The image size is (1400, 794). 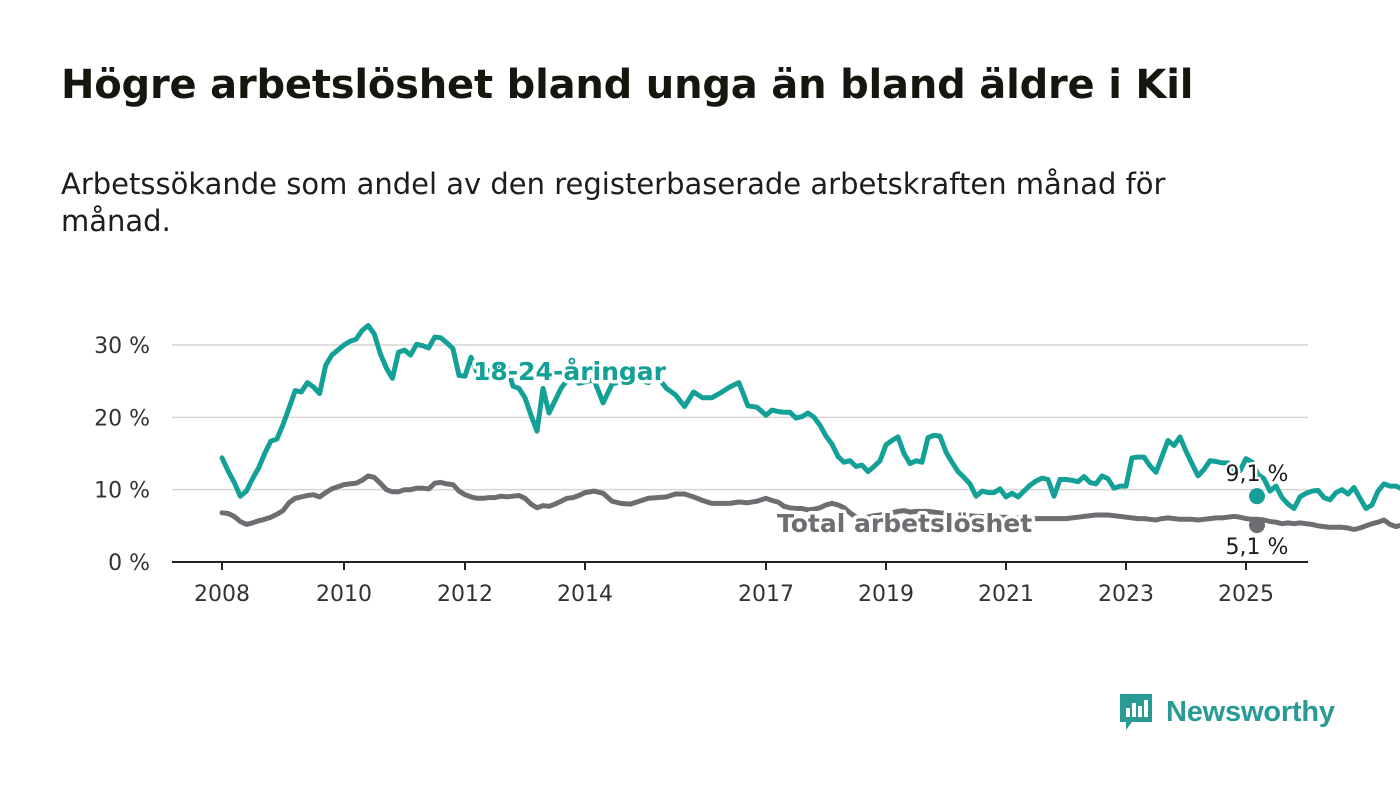 I want to click on end-value-halo: 5,1 %, so click(x=1257, y=547).